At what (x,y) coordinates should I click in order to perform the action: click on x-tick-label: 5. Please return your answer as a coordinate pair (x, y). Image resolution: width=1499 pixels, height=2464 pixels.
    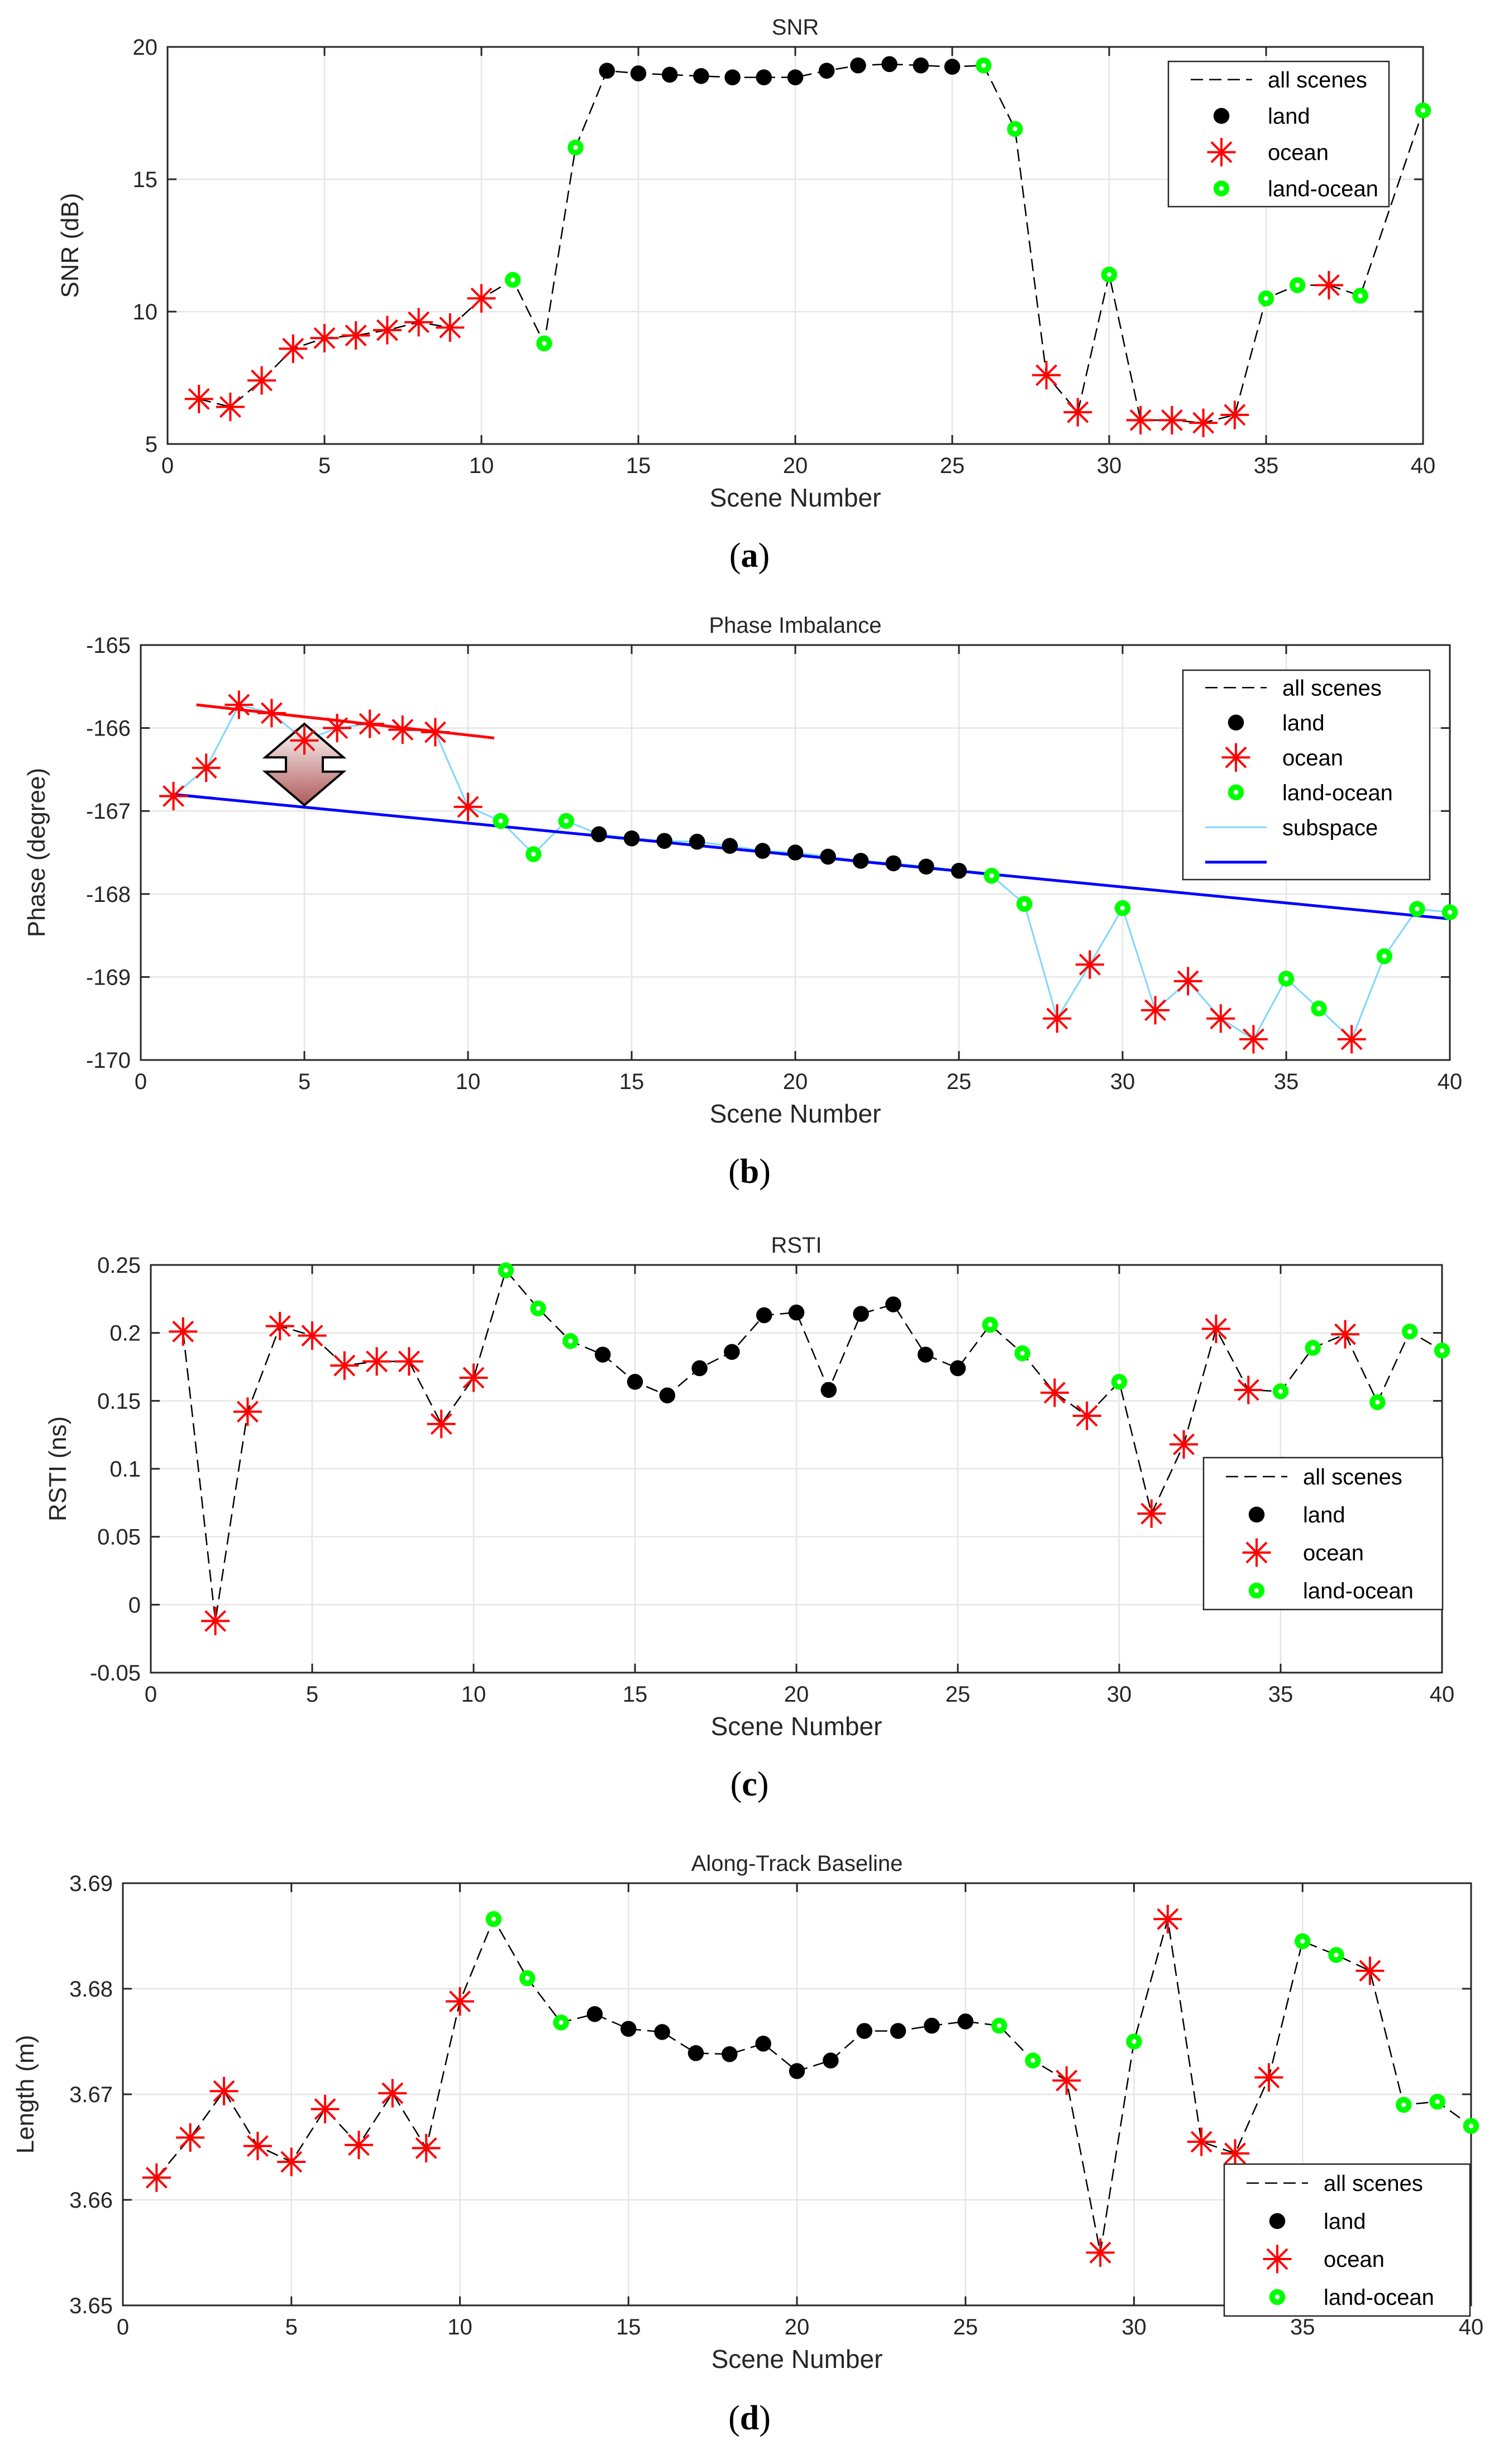
    Looking at the image, I should click on (312, 1694).